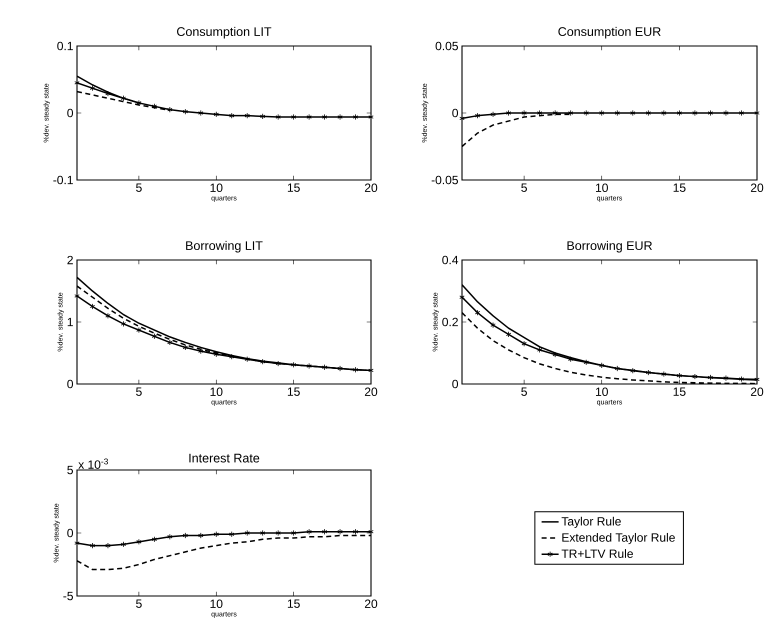  I want to click on legend-label: Extended Taylor Rule, so click(618, 538).